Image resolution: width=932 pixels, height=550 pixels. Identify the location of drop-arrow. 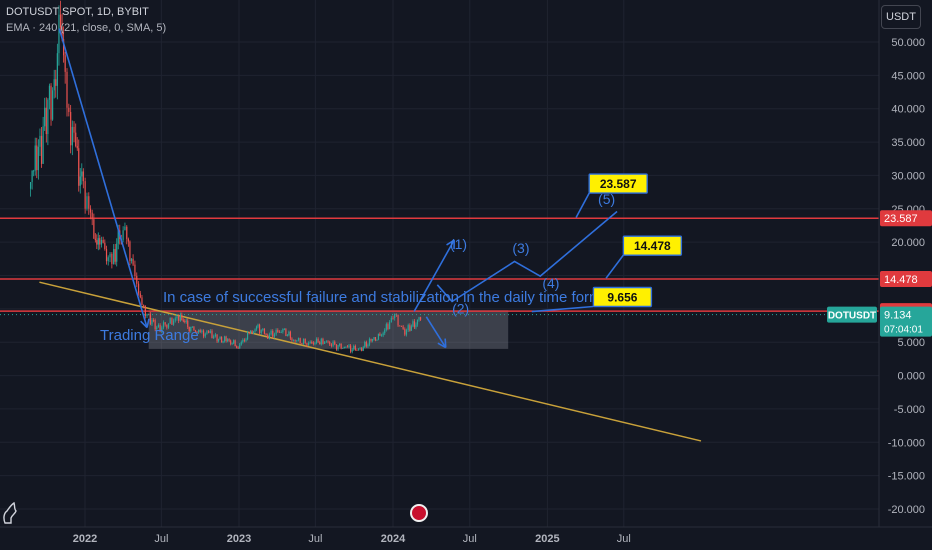
(103, 178).